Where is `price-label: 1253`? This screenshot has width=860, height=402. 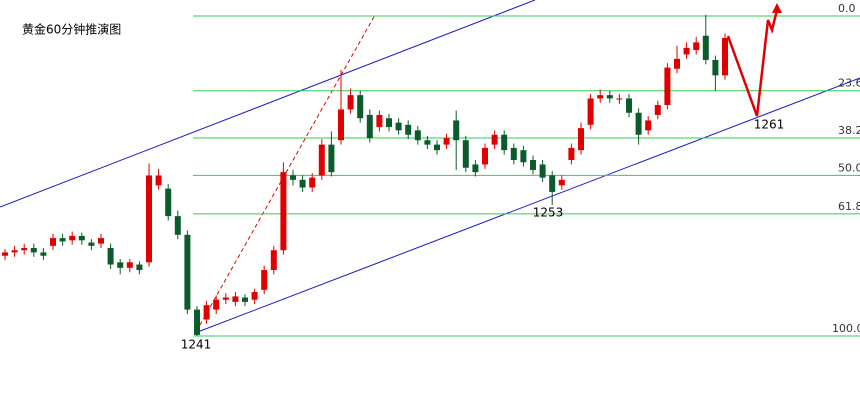
price-label: 1253 is located at coordinates (548, 212).